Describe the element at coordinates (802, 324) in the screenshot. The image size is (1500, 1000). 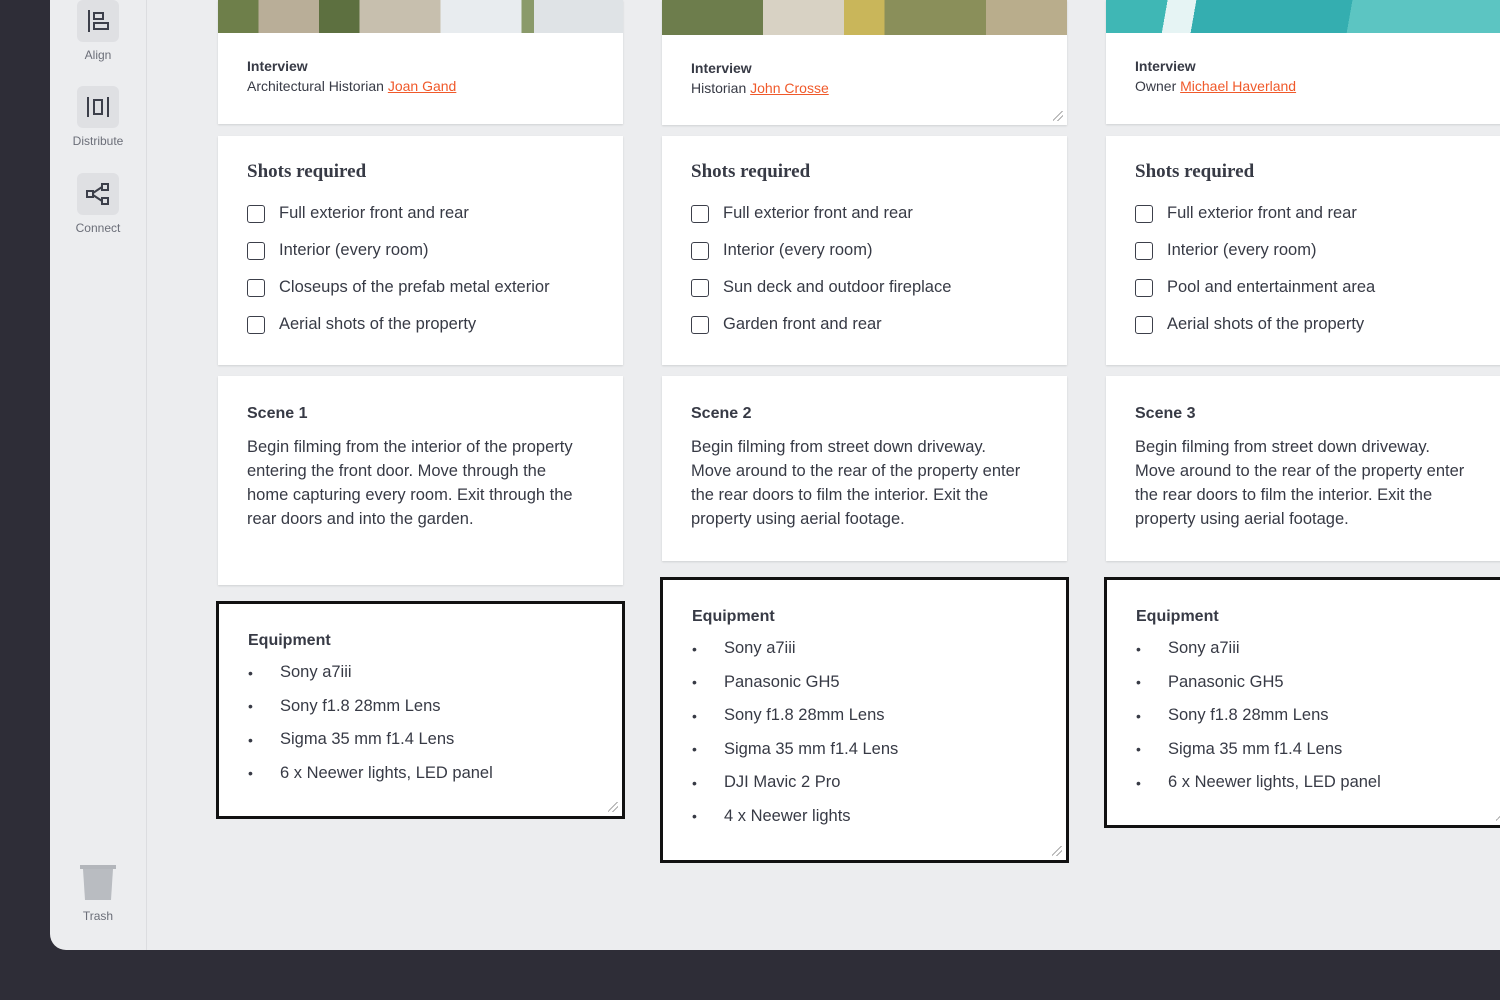
I see `shot-label: Garden front and rear` at that location.